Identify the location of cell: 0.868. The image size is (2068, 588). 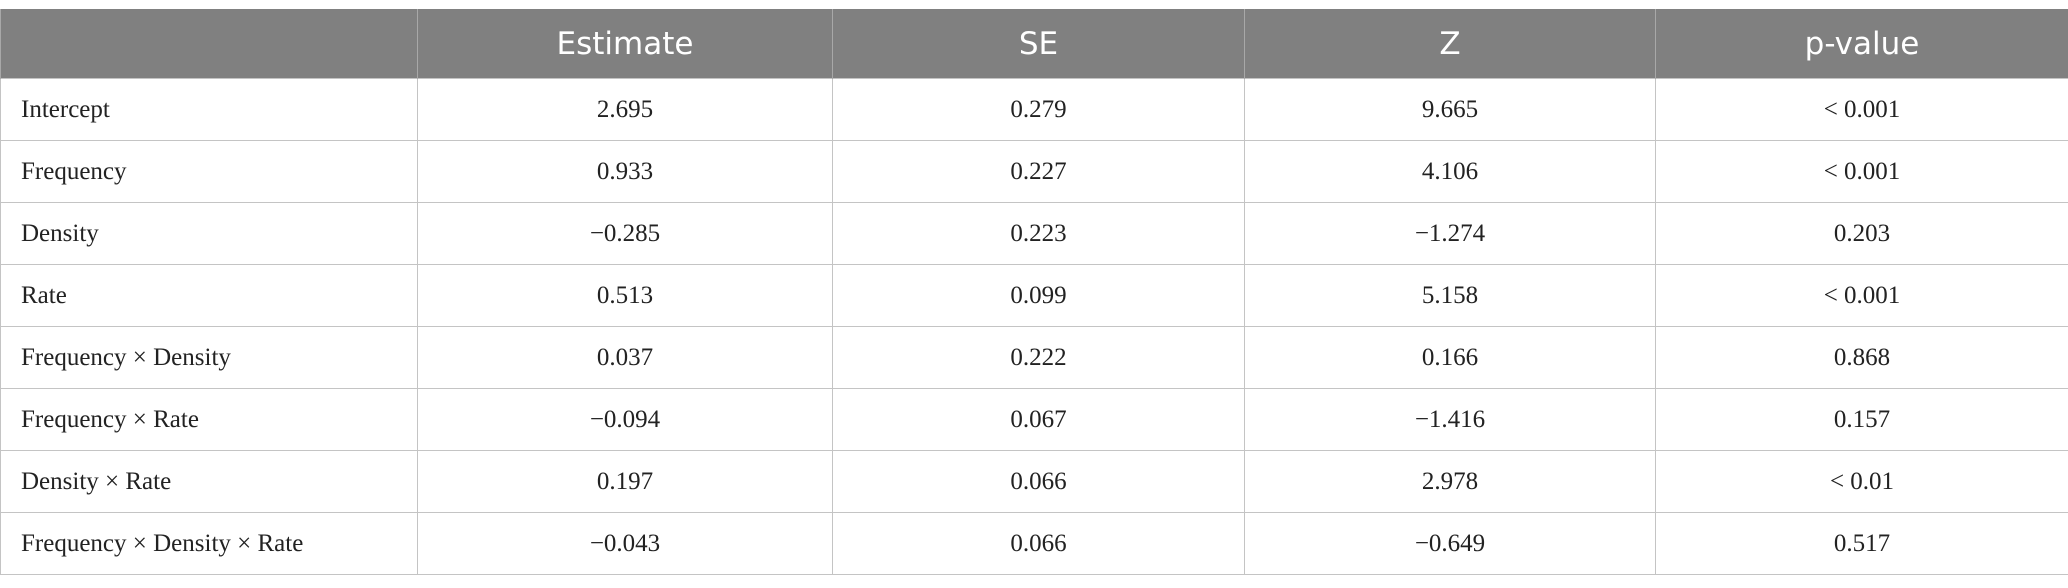
(1861, 357).